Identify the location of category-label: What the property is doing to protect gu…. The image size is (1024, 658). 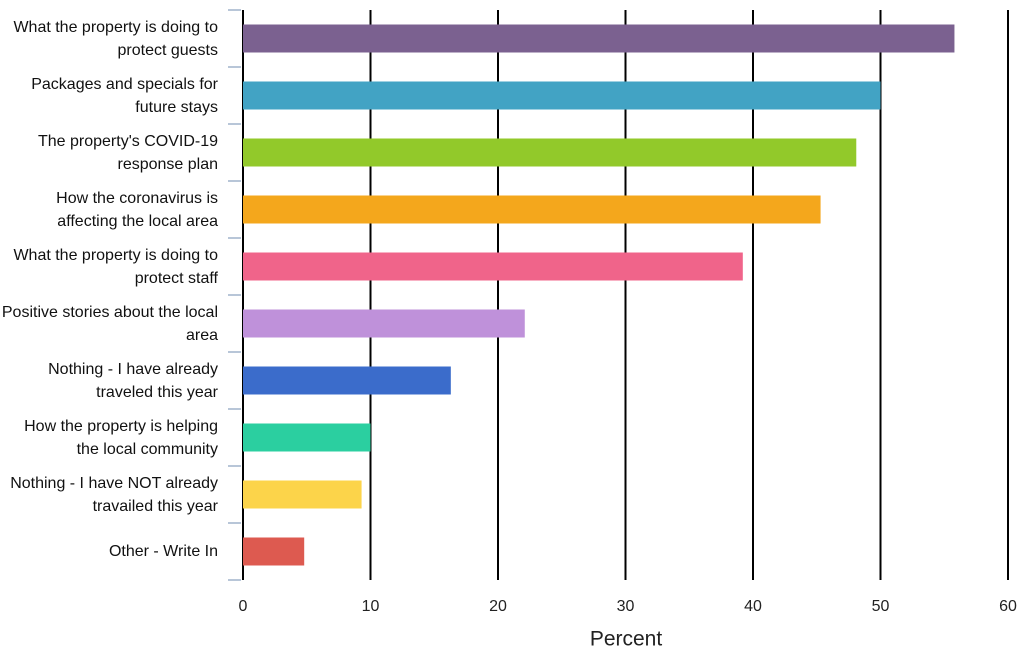
(115, 38).